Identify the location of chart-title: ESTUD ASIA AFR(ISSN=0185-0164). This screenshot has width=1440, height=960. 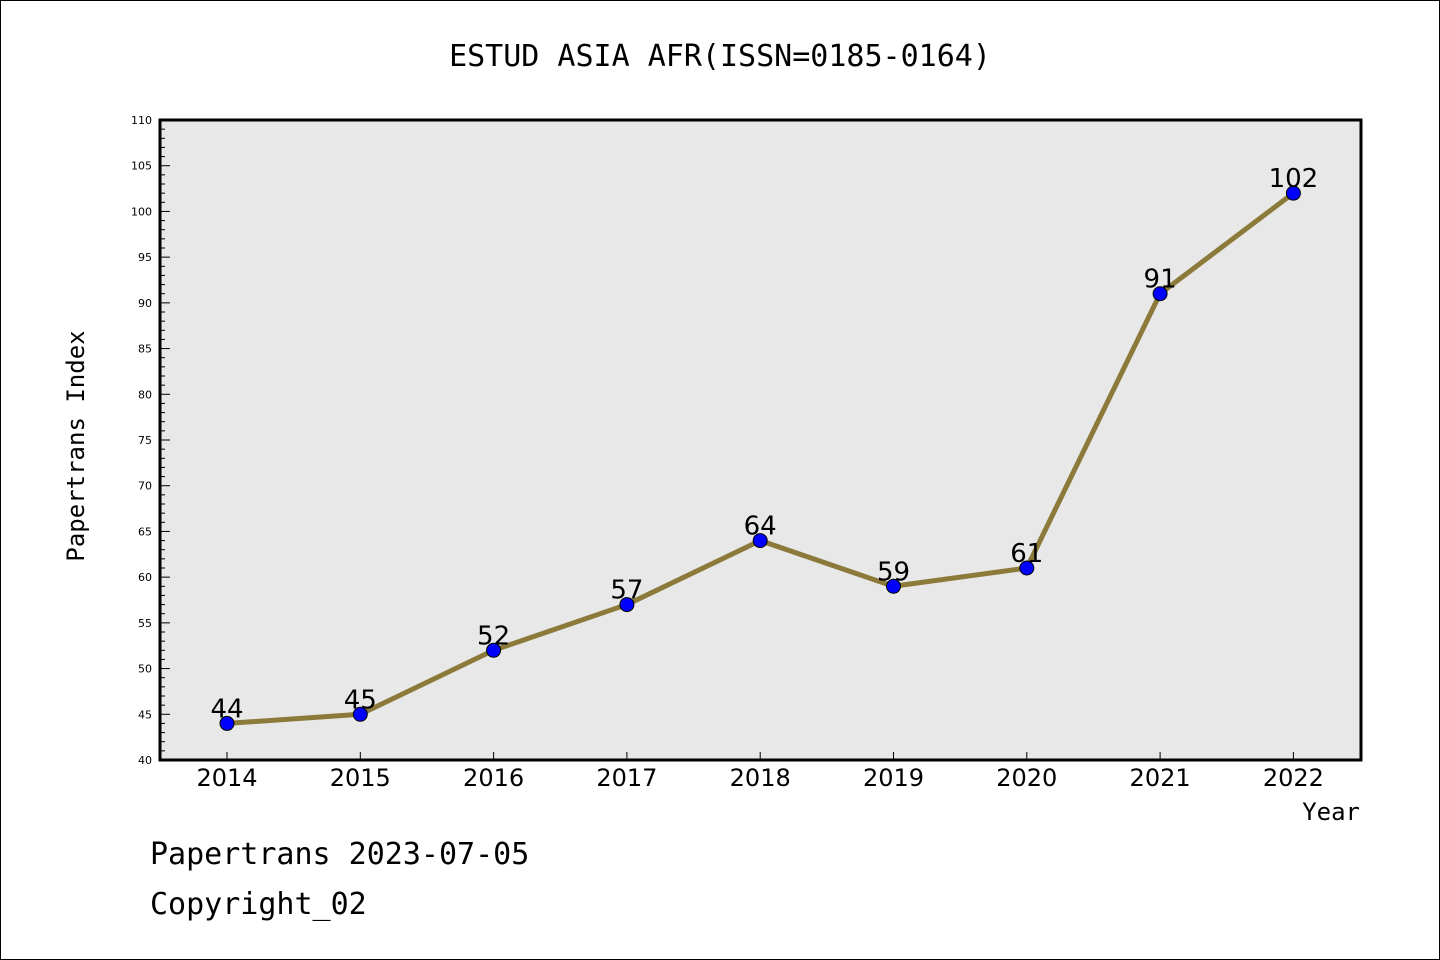
(720, 56).